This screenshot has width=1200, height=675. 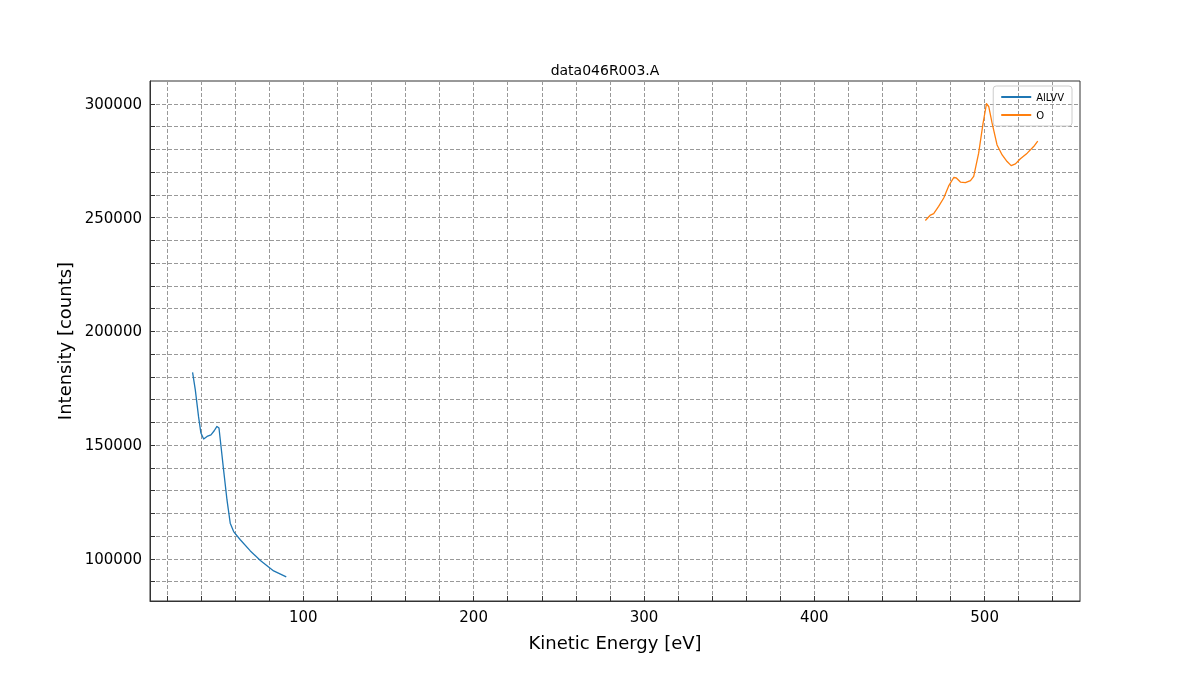 I want to click on y-axis-title: Intensity [counts], so click(x=65, y=341).